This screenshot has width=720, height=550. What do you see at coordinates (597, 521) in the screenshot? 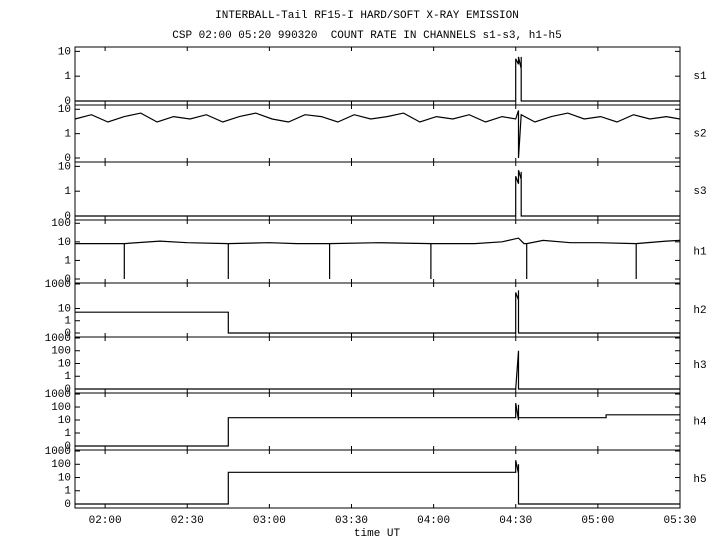
I see `x-tick-label: 05:00` at bounding box center [597, 521].